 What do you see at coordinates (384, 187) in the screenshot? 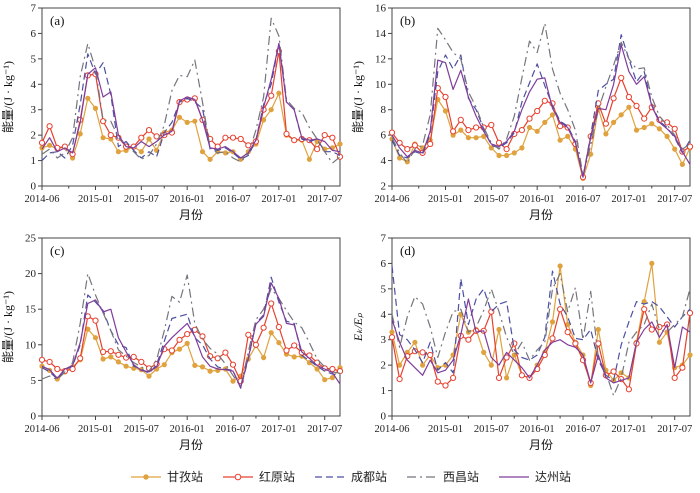
I see `y-tick-label: 2` at bounding box center [384, 187].